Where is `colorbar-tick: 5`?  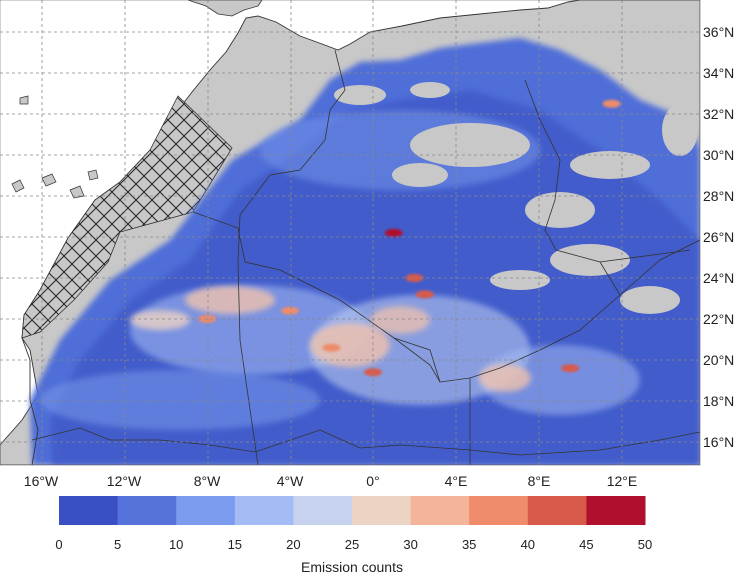 colorbar-tick: 5 is located at coordinates (117, 544).